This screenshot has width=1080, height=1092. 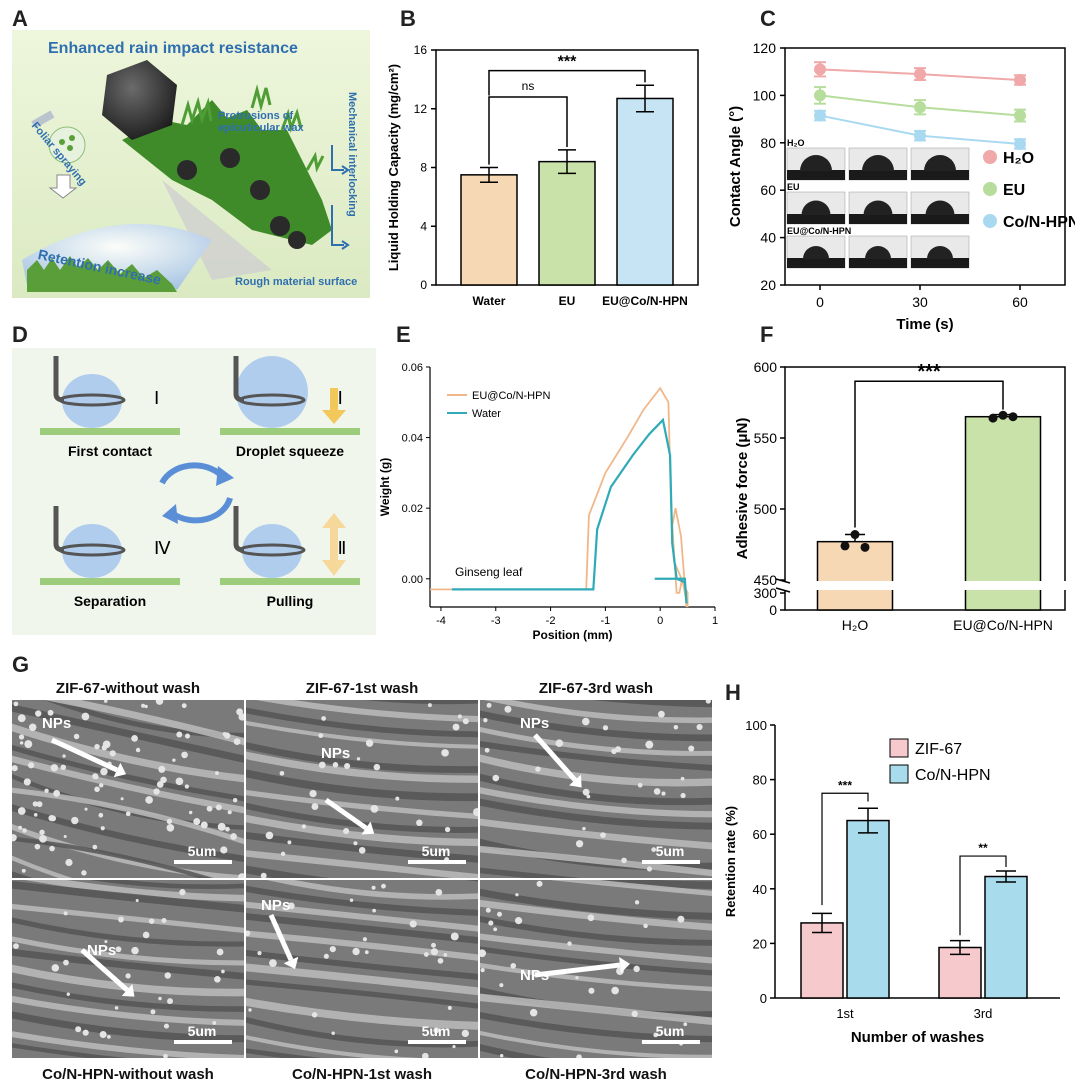 What do you see at coordinates (645, 301) in the screenshot?
I see `x-tick-label: EU@Co/N-HPN` at bounding box center [645, 301].